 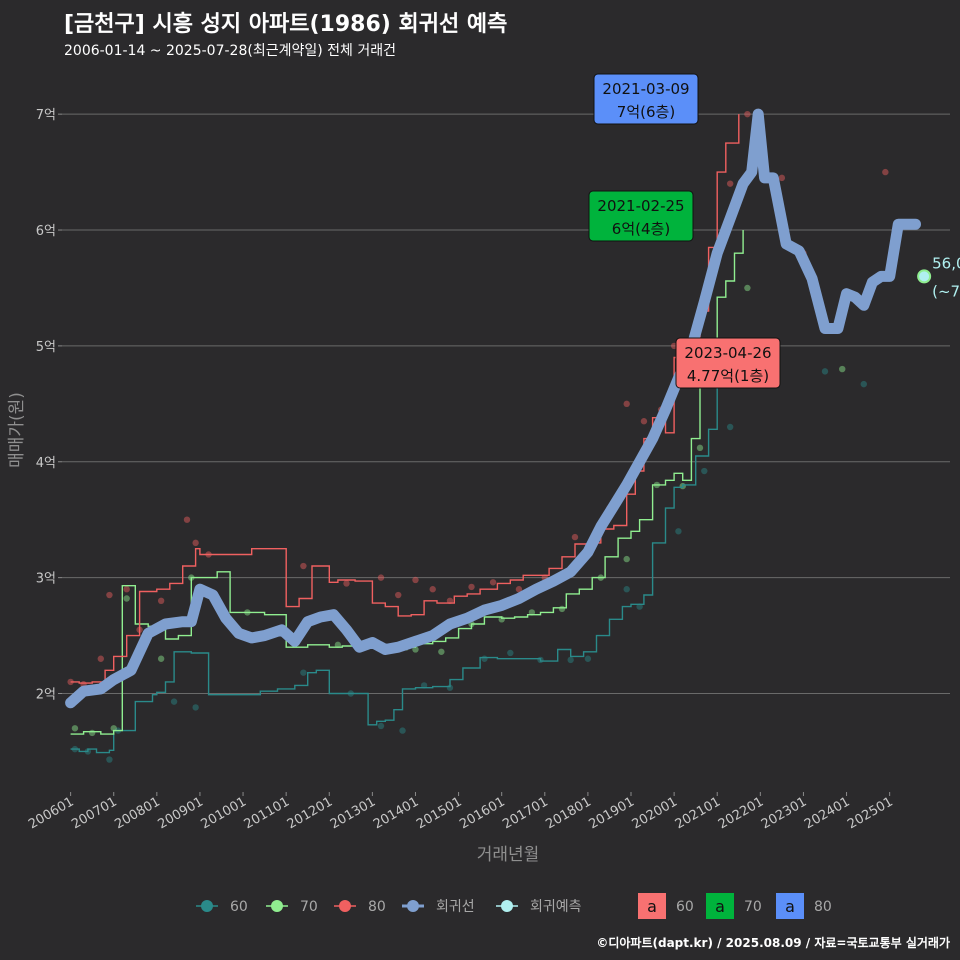 What do you see at coordinates (137, 813) in the screenshot?
I see `x-tick-label: 200801` at bounding box center [137, 813].